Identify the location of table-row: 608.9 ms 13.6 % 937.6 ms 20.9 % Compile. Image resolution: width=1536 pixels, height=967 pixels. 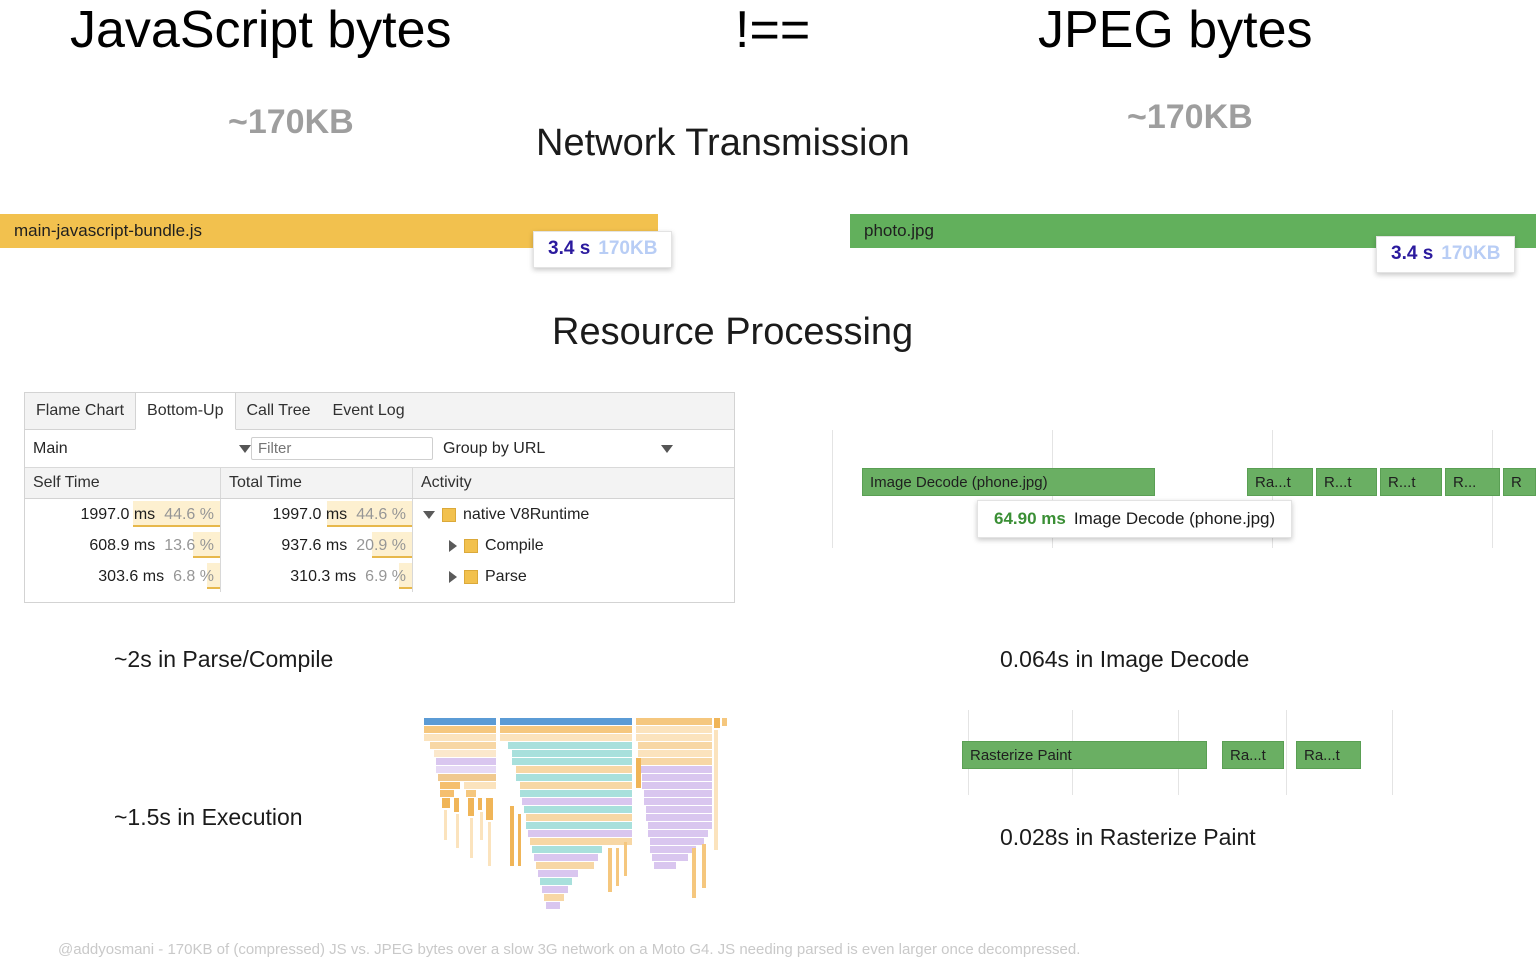
(379, 545).